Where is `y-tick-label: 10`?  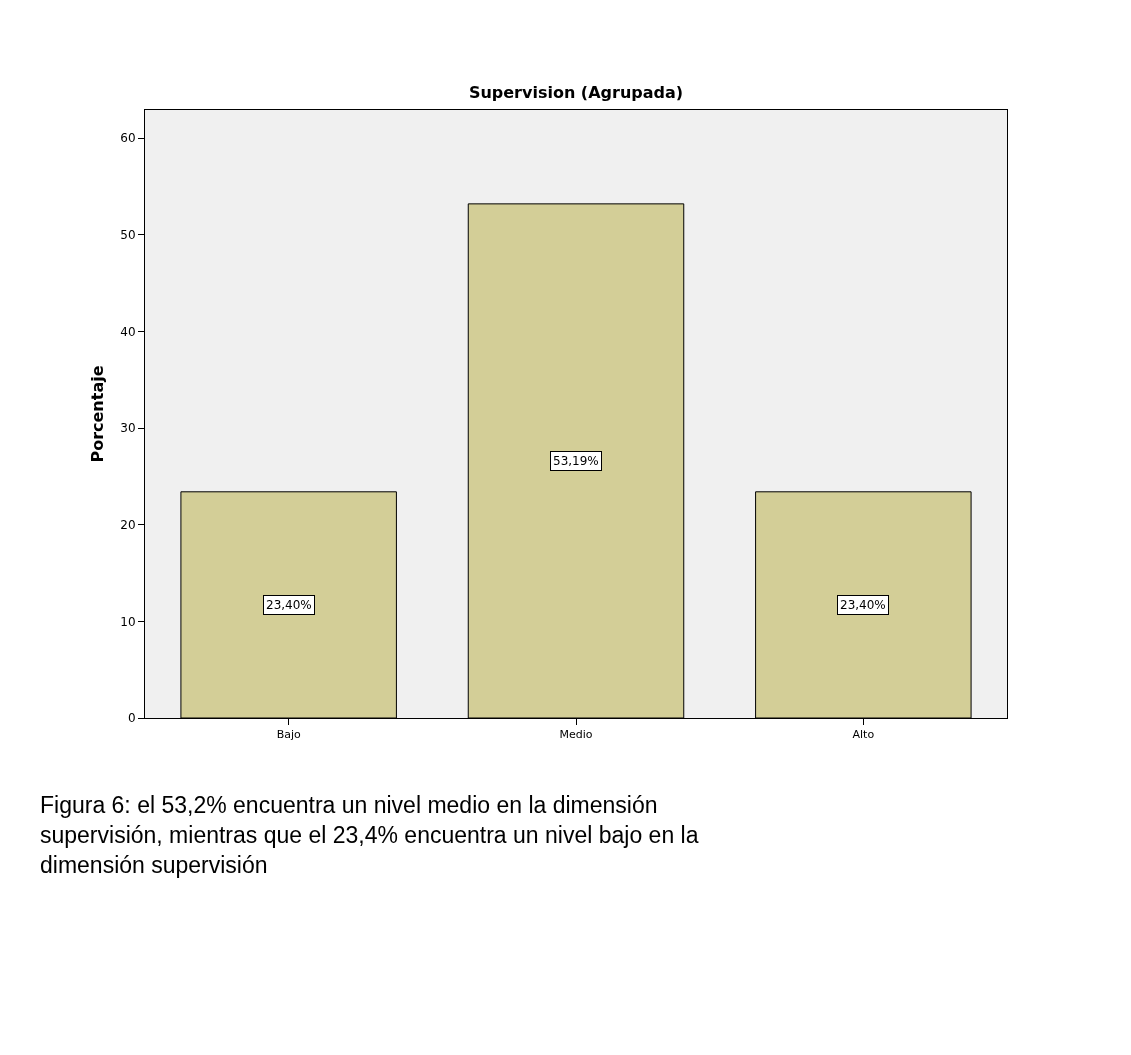 y-tick-label: 10 is located at coordinates (128, 621).